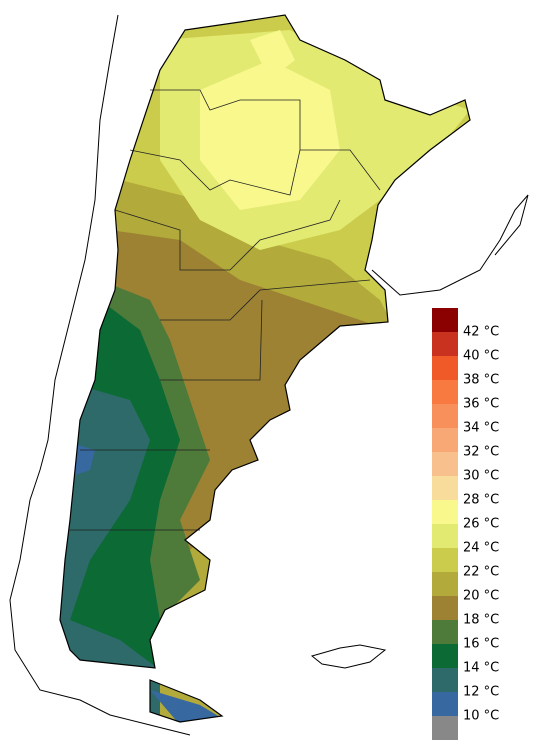  What do you see at coordinates (481, 620) in the screenshot?
I see `legend-label: 18 °C` at bounding box center [481, 620].